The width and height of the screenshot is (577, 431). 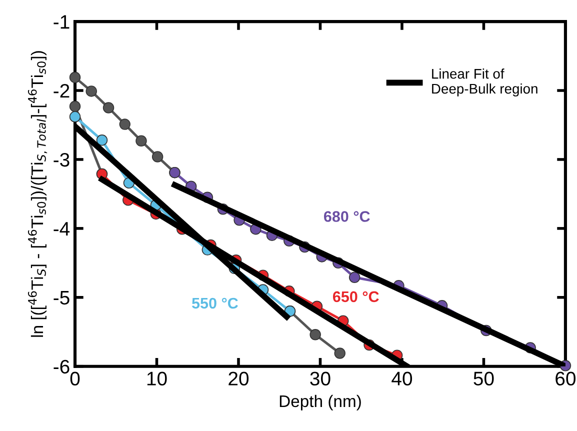 What do you see at coordinates (484, 379) in the screenshot?
I see `x-tick-label: 50` at bounding box center [484, 379].